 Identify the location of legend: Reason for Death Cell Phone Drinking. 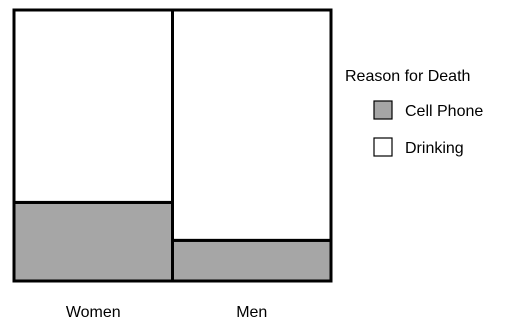
(414, 112).